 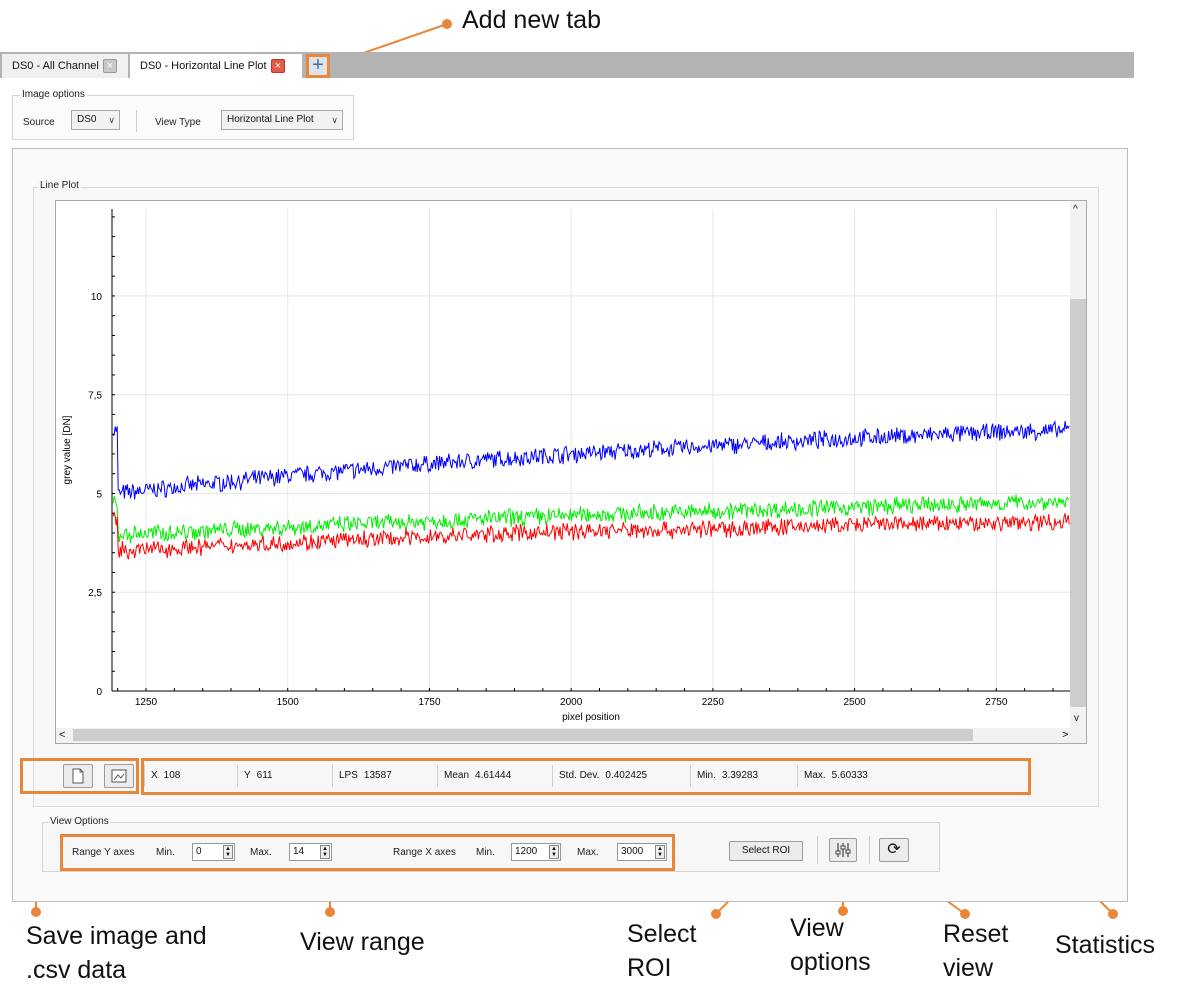 I want to click on select-roi-button: Select ROI, so click(x=766, y=851).